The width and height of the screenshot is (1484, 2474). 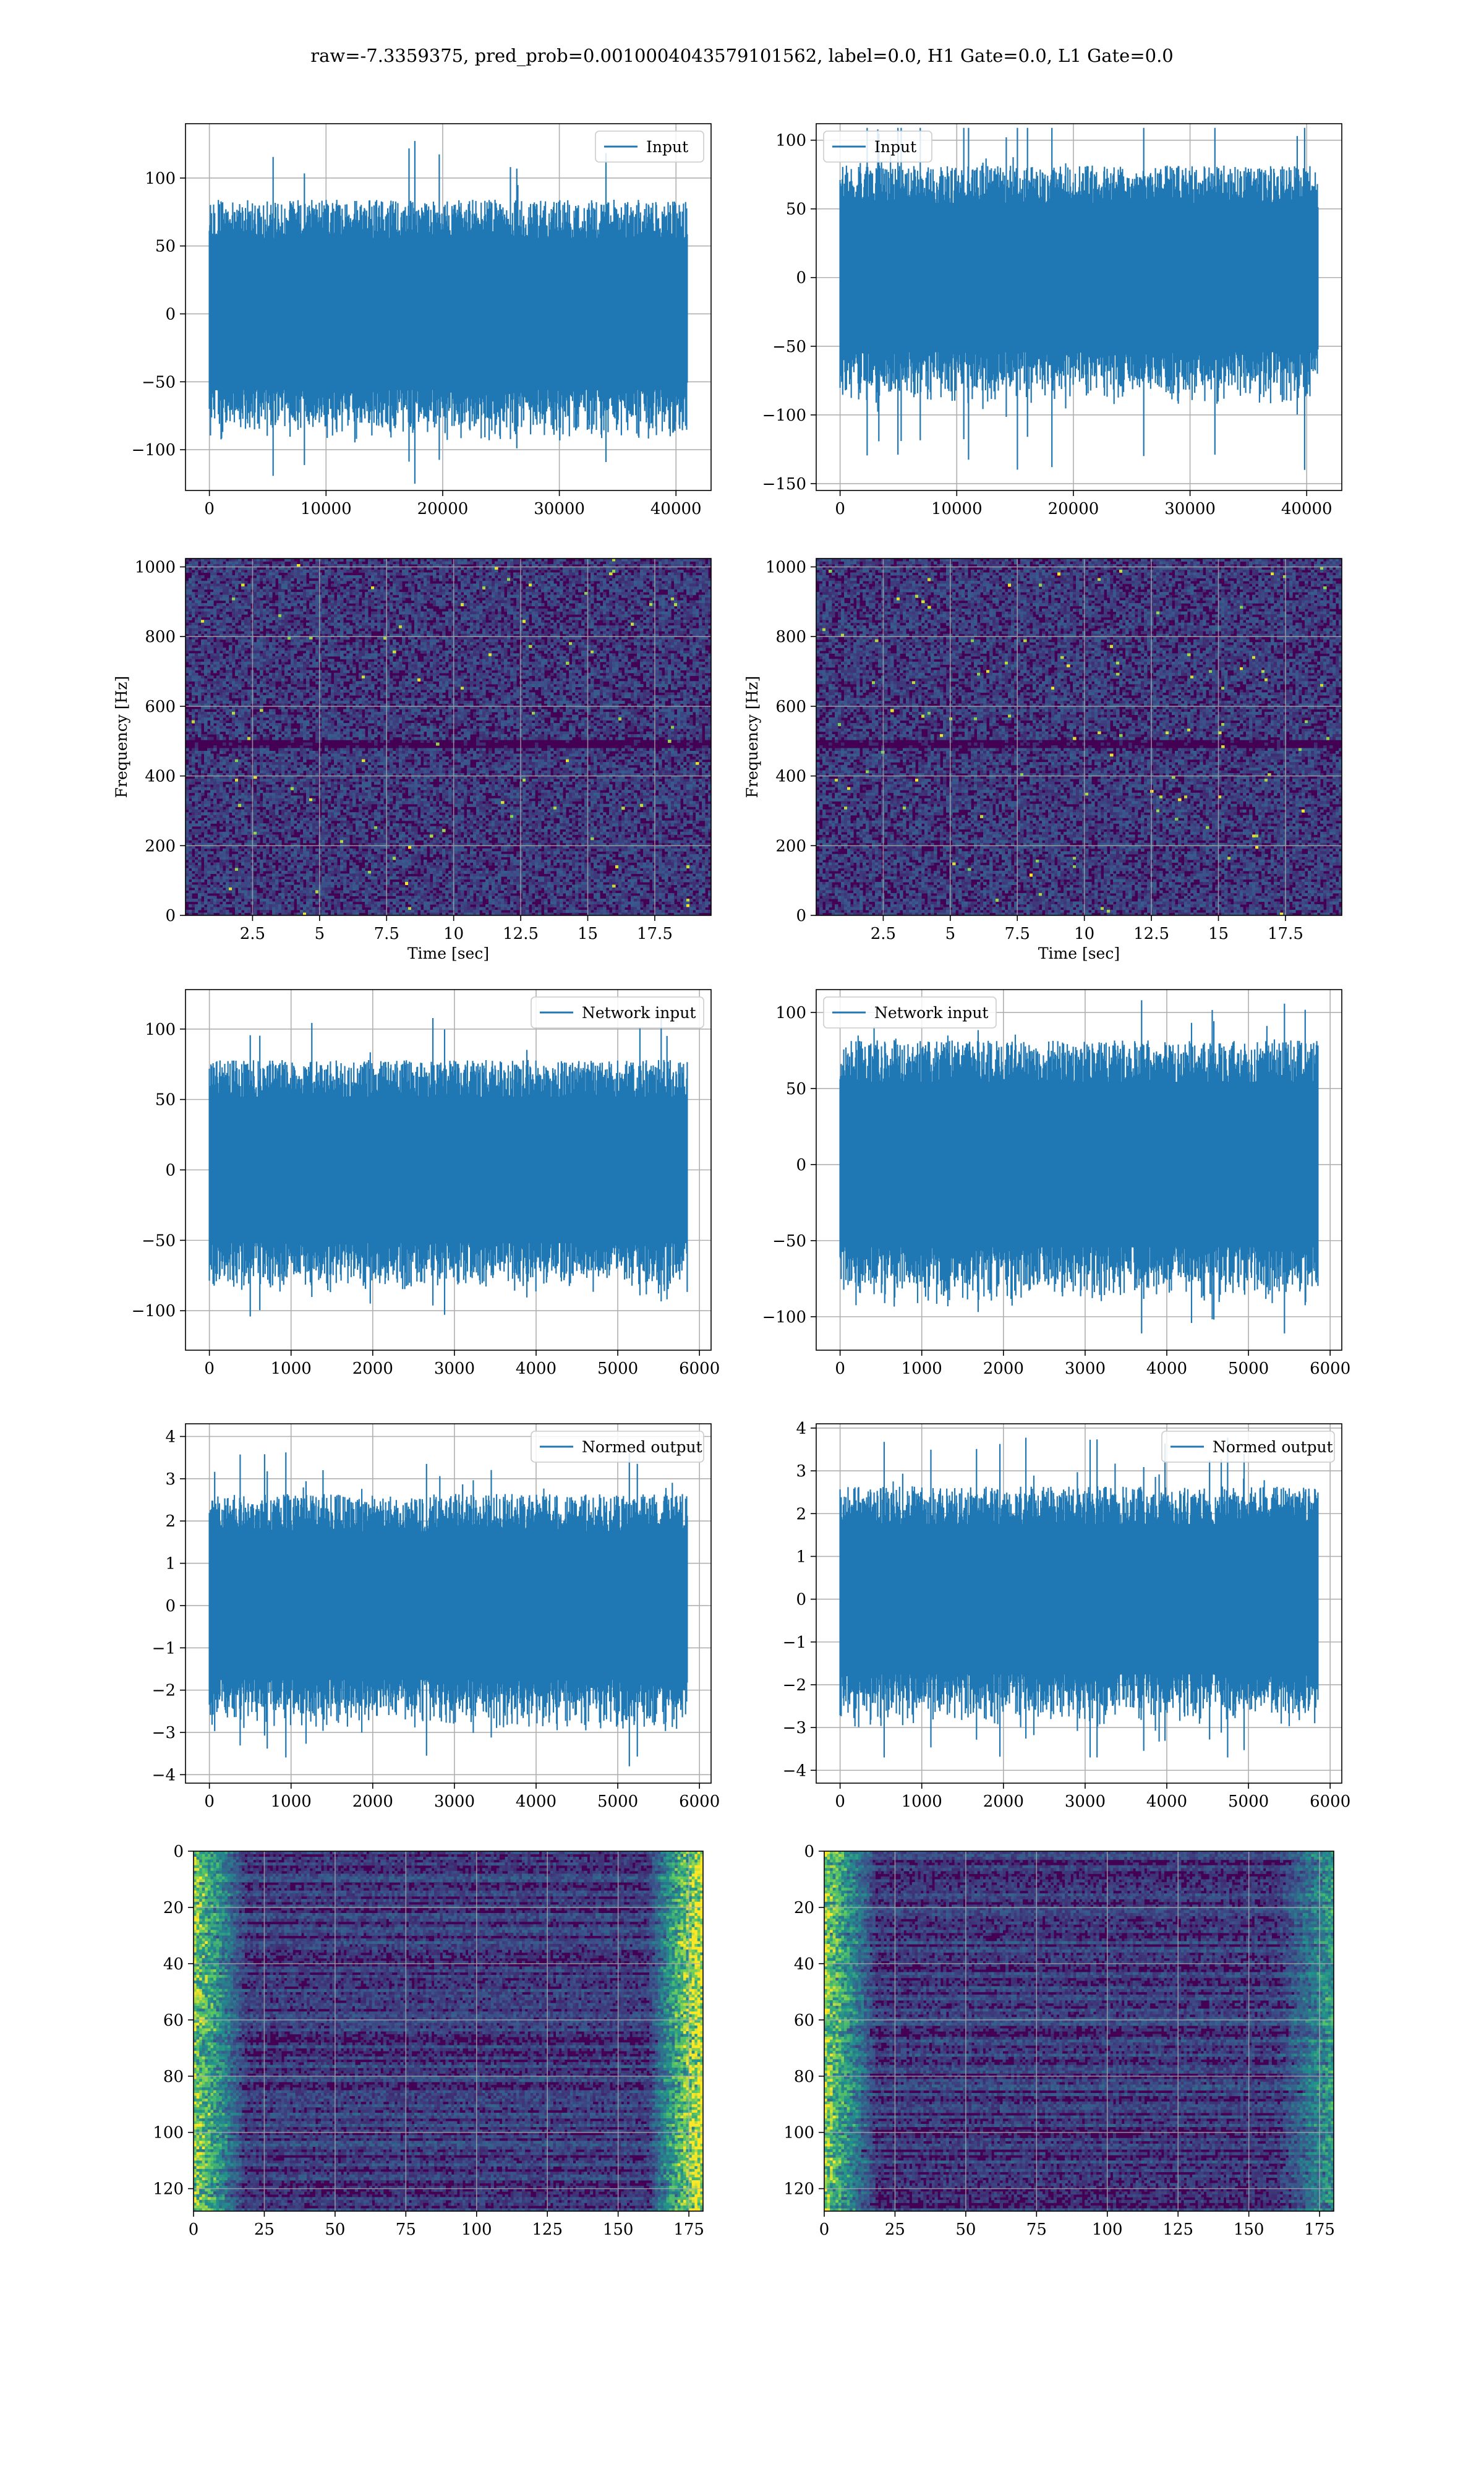 I want to click on y-tick-label: 200, so click(x=160, y=846).